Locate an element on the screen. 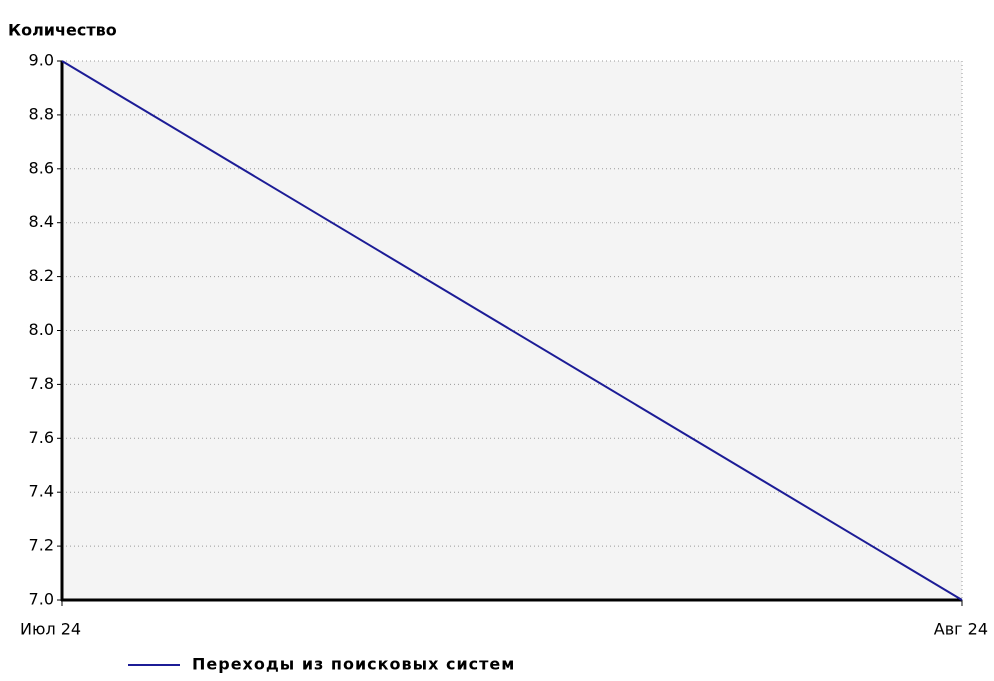 This screenshot has height=681, width=994. y-tick-label: 7.4 is located at coordinates (41, 491).